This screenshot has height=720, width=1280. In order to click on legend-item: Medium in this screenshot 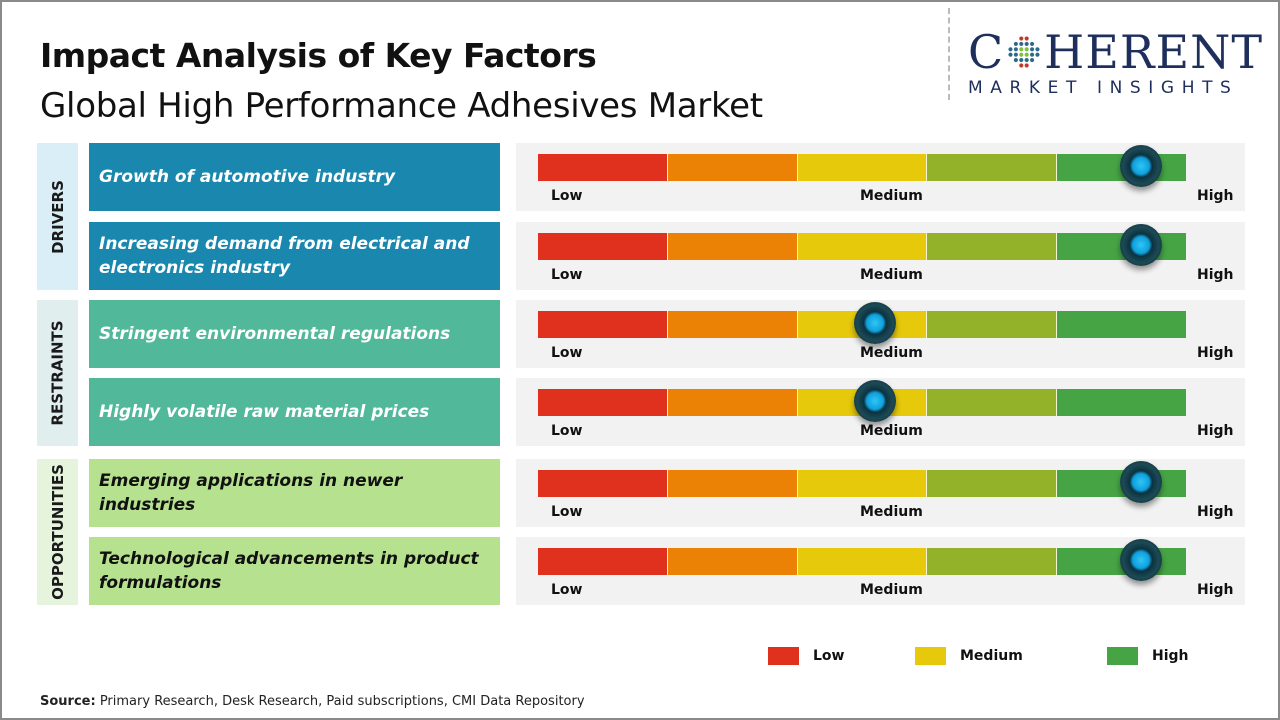, I will do `click(969, 656)`.